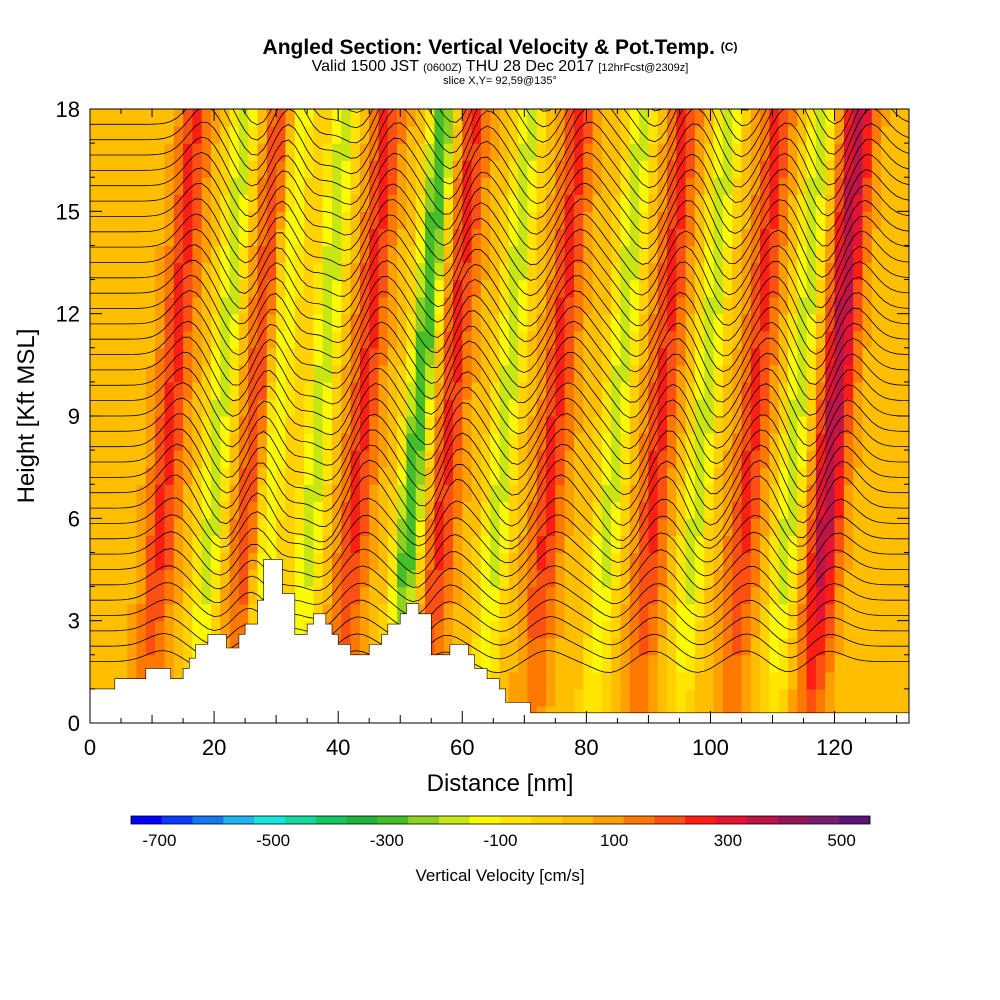 The width and height of the screenshot is (1000, 1000). Describe the element at coordinates (90, 747) in the screenshot. I see `x-tick-label: 0` at that location.